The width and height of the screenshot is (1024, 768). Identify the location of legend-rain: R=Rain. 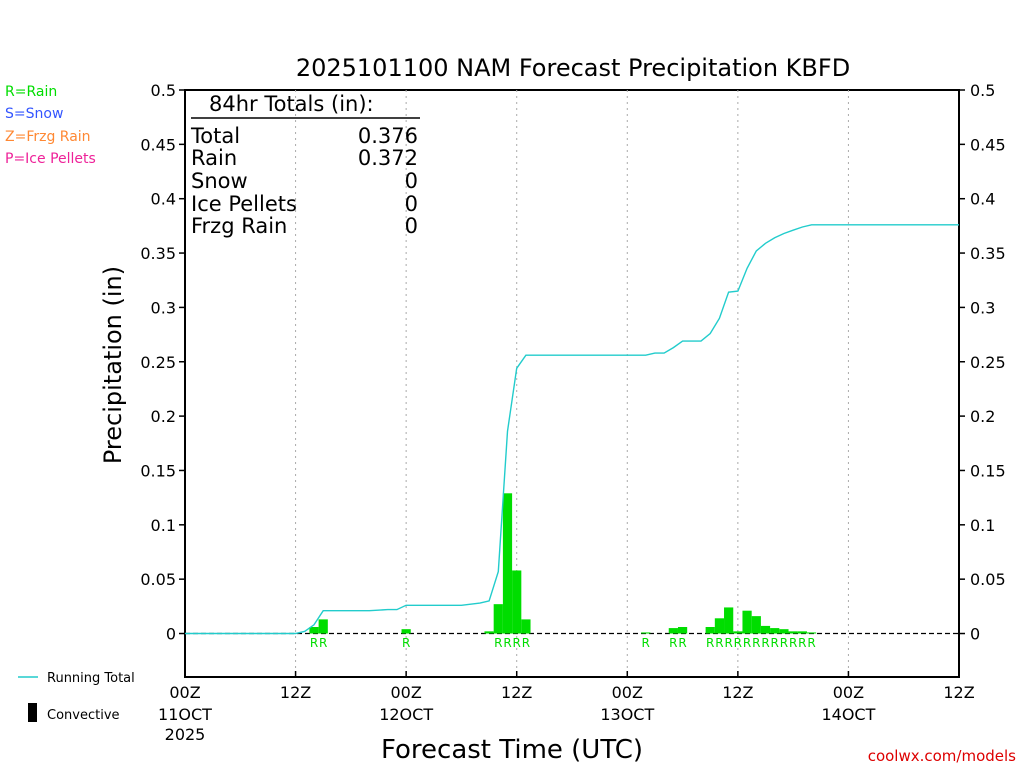
(31, 92).